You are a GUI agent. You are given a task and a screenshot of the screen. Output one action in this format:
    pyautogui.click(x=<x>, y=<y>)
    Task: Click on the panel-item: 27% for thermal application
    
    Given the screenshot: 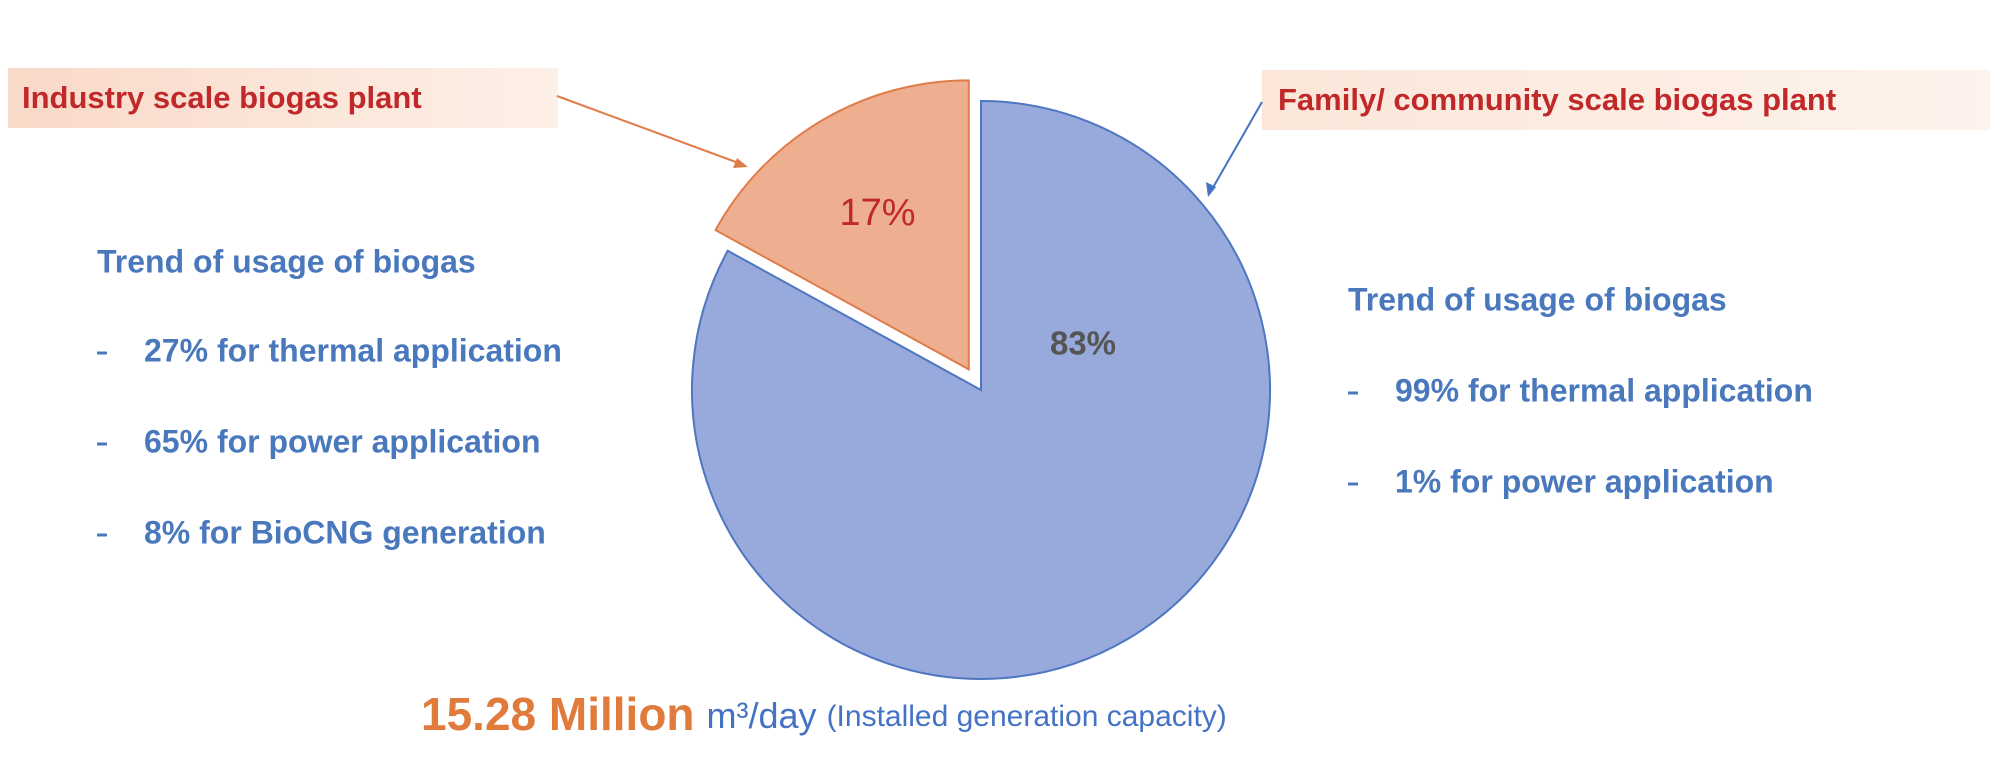 What is the action you would take?
    pyautogui.click(x=353, y=350)
    